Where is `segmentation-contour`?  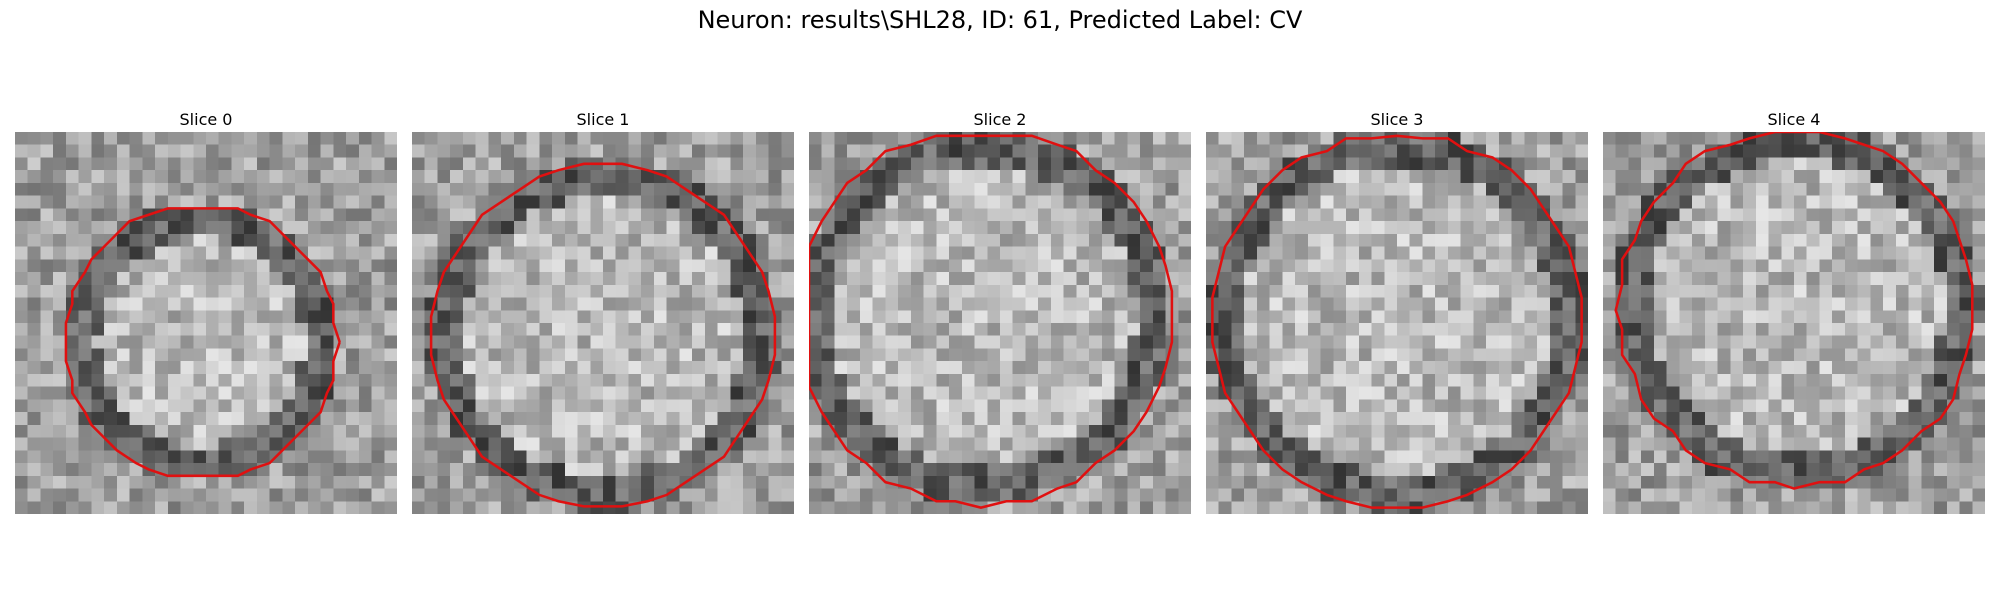
segmentation-contour is located at coordinates (1794, 311).